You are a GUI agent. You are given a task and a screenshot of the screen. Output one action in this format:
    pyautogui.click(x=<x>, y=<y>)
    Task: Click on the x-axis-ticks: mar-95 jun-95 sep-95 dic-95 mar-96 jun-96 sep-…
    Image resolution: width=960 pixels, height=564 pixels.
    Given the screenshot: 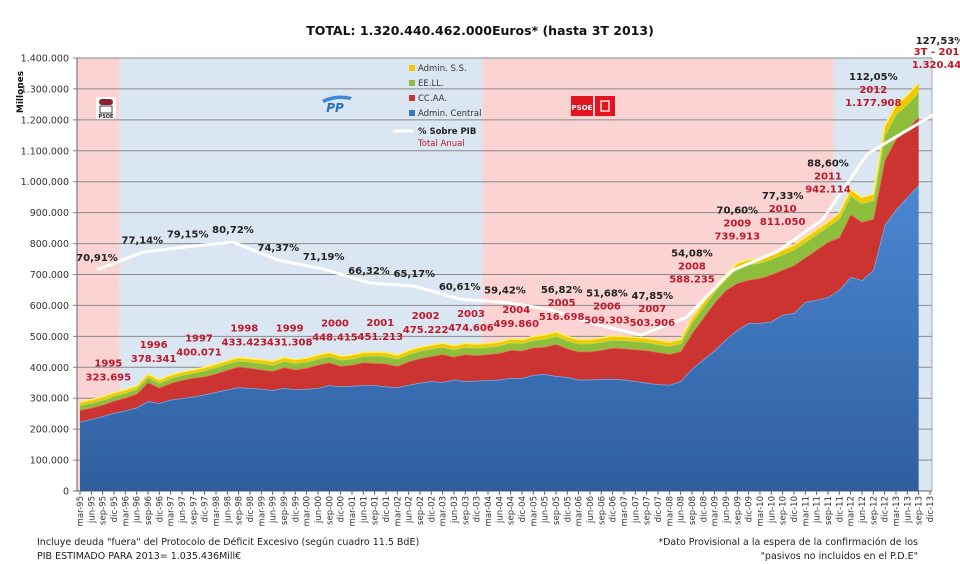 What is the action you would take?
    pyautogui.click(x=506, y=508)
    